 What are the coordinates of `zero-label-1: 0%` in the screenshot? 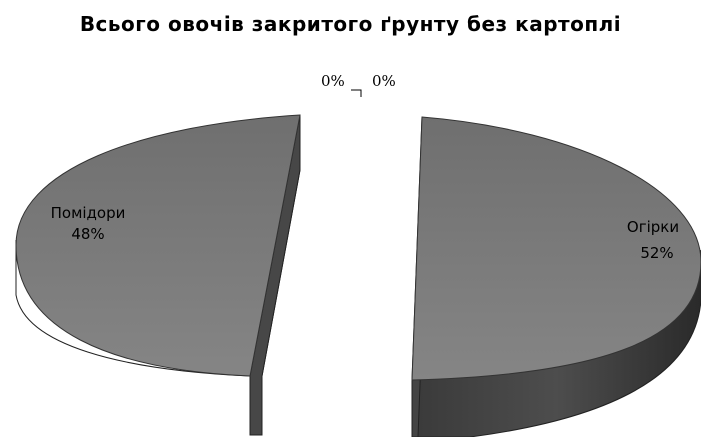 It's located at (333, 81).